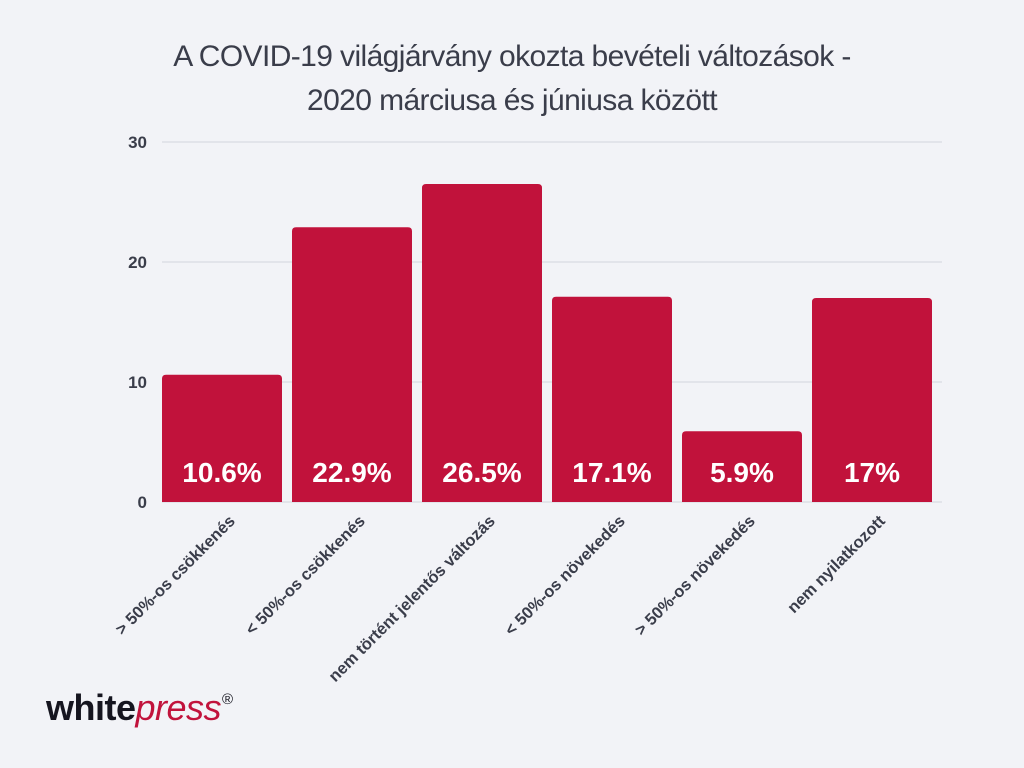 The height and width of the screenshot is (768, 1024). What do you see at coordinates (541, 472) in the screenshot?
I see `data-labels: 10.6% 22.9% 26.5% 17.1% 5.9% 17%` at bounding box center [541, 472].